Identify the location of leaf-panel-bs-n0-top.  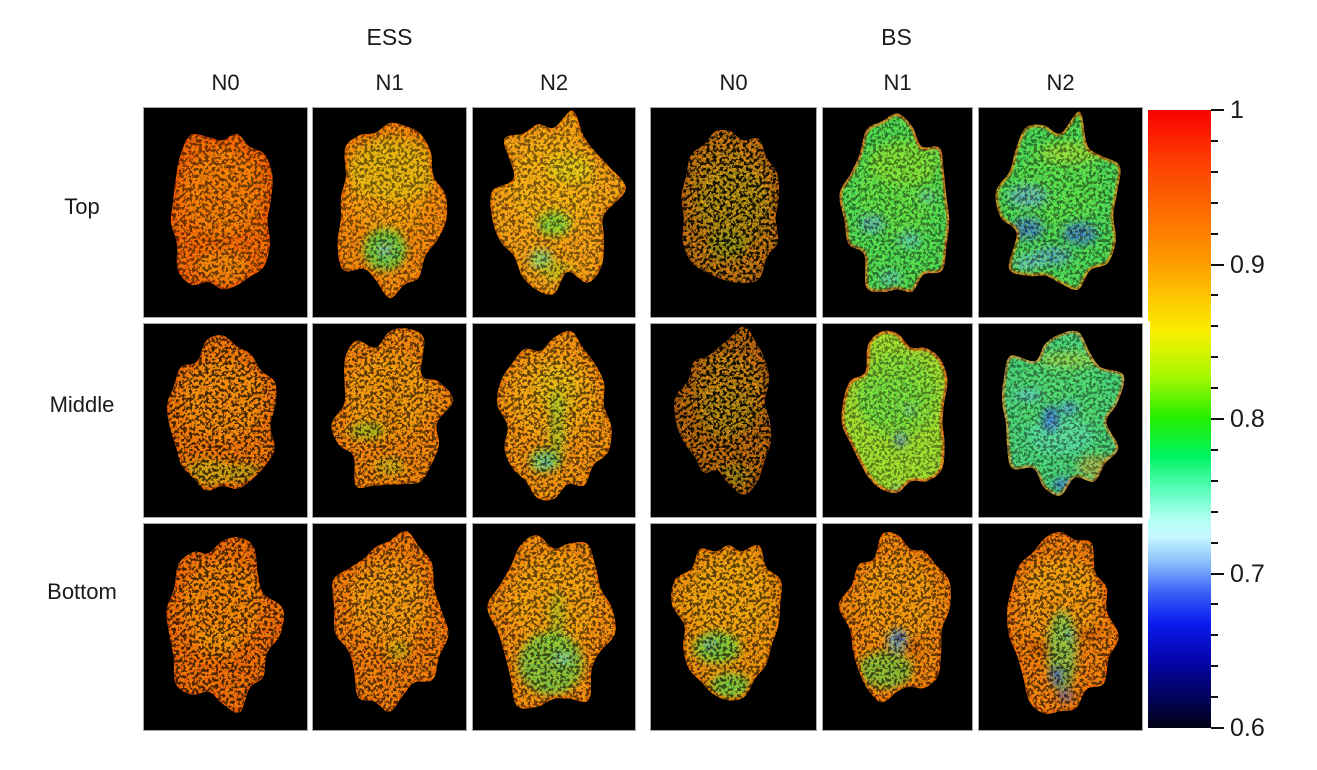
(733, 212).